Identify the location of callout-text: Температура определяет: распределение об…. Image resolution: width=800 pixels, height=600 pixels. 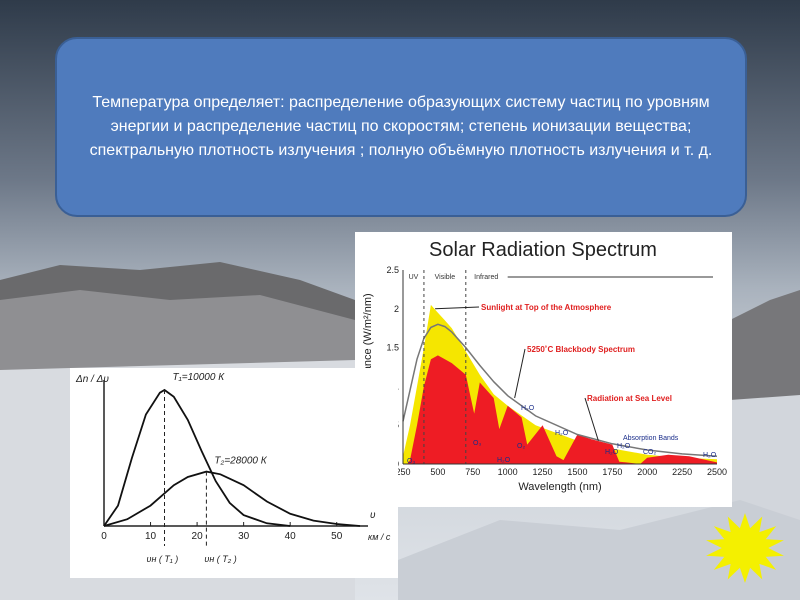
(401, 126).